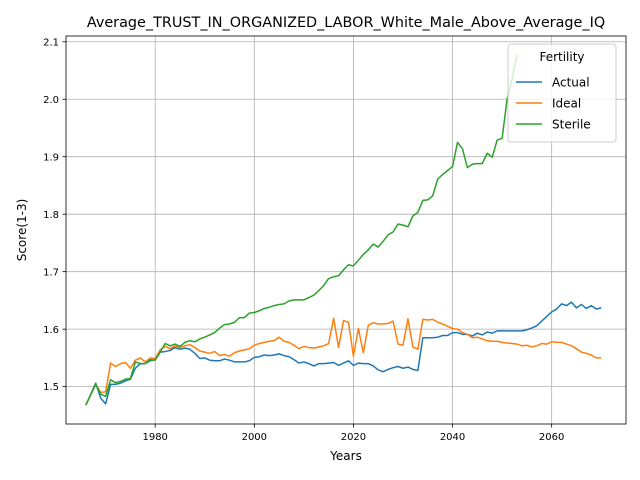 This screenshot has height=480, width=640. What do you see at coordinates (254, 437) in the screenshot?
I see `x-tick-label: 2000` at bounding box center [254, 437].